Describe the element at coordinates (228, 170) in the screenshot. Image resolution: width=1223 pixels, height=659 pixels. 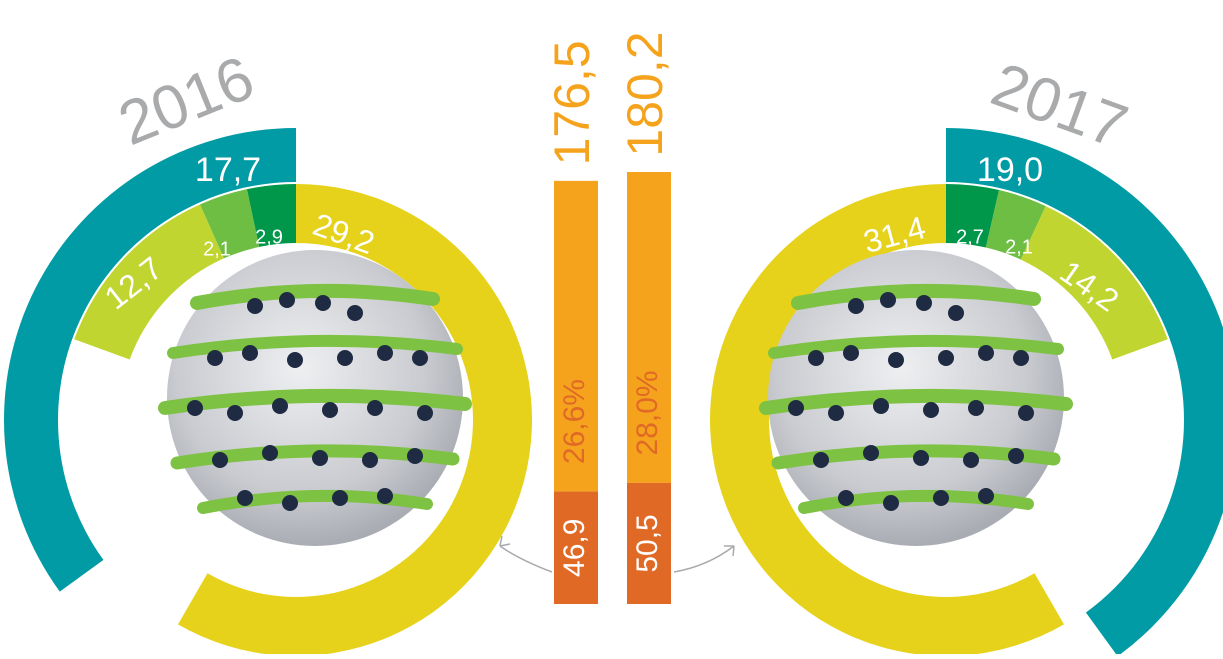
I see `segment-label: 17,7` at that location.